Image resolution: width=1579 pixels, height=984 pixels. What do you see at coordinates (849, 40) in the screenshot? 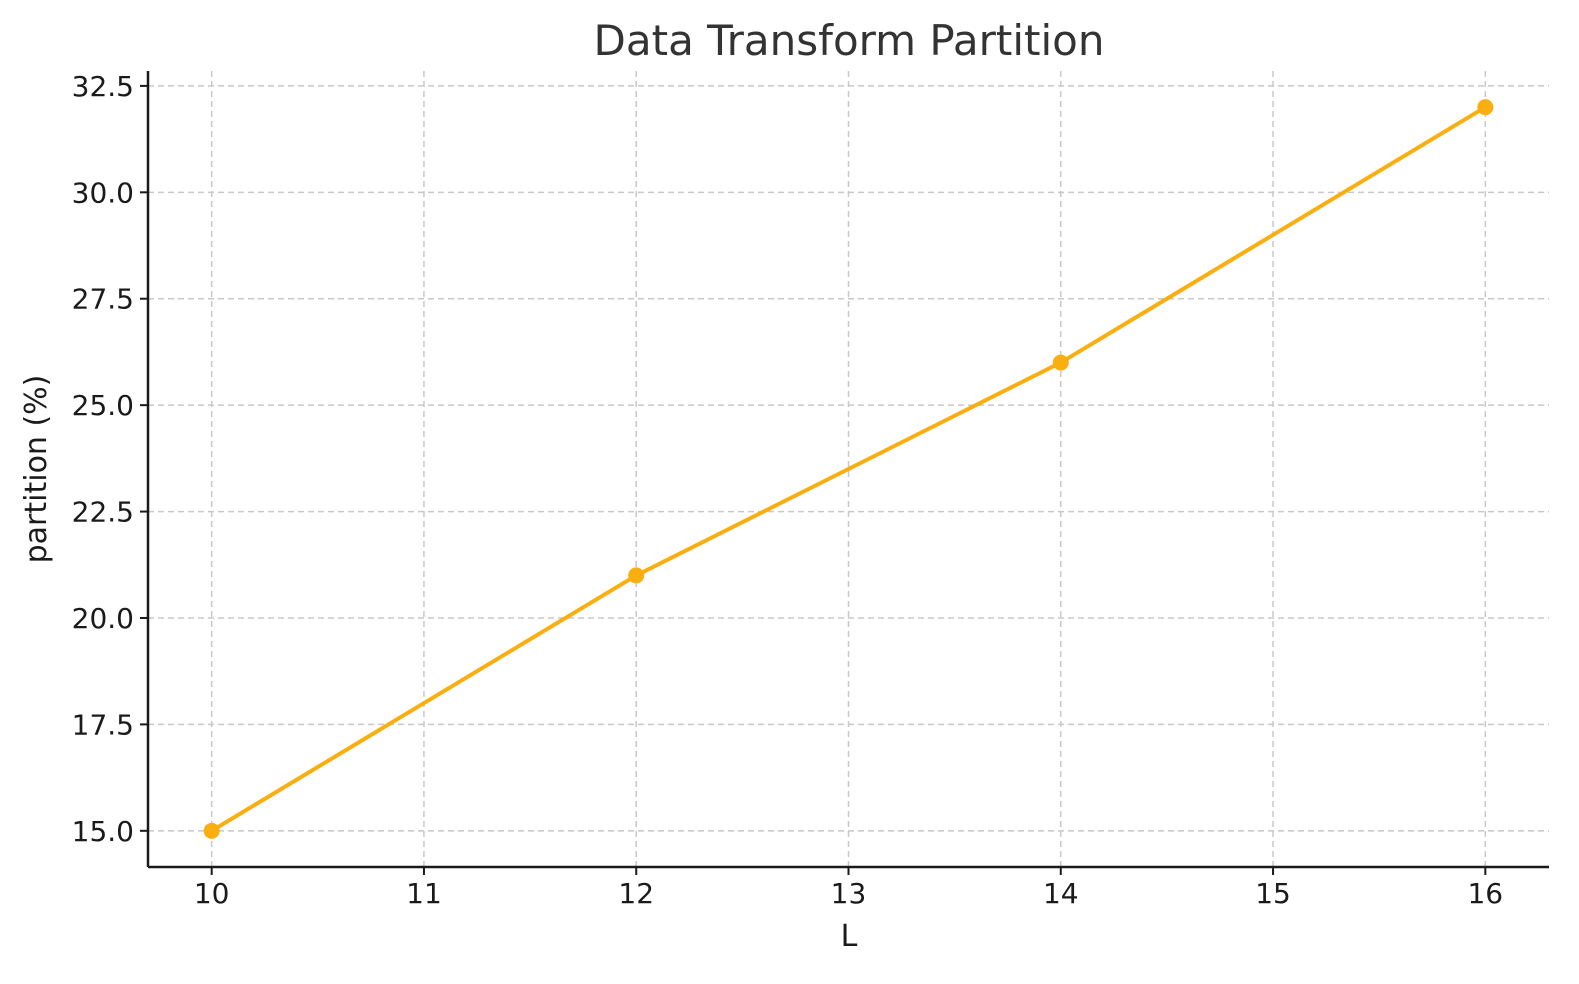
I see `chart-title: Data Transform Partition` at bounding box center [849, 40].